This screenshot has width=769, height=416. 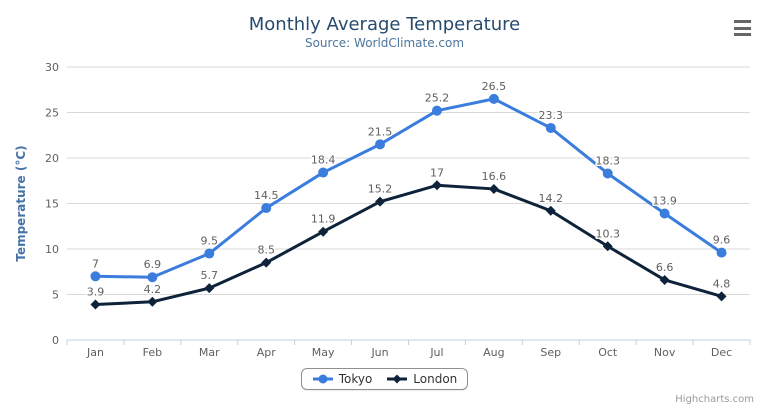 I want to click on circle-marker-icon, so click(x=322, y=379).